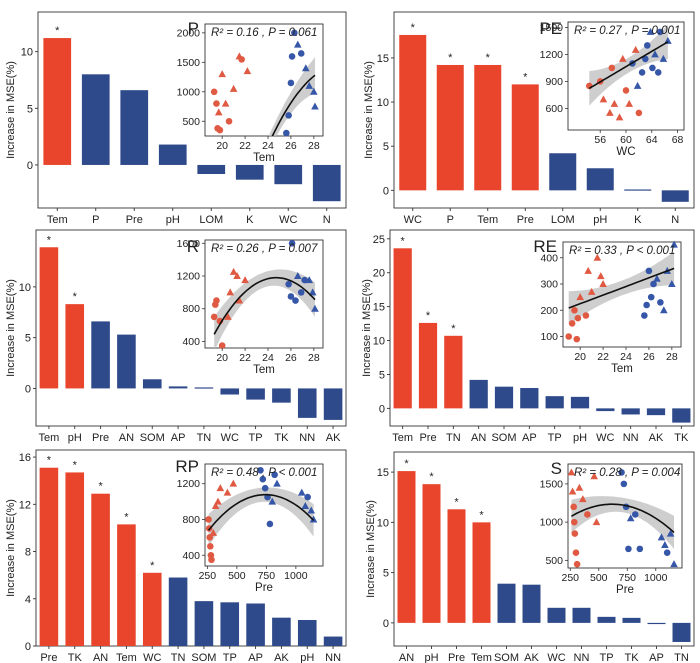 Image resolution: width=700 pixels, height=663 pixels. I want to click on inset-x-axis-label: Tem, so click(622, 369).